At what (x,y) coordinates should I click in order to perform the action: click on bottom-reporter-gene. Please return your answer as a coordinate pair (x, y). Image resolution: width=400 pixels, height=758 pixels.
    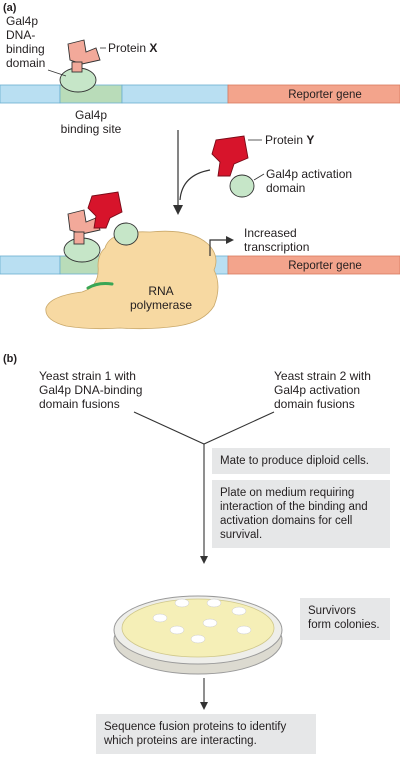
    Looking at the image, I should click on (313, 265).